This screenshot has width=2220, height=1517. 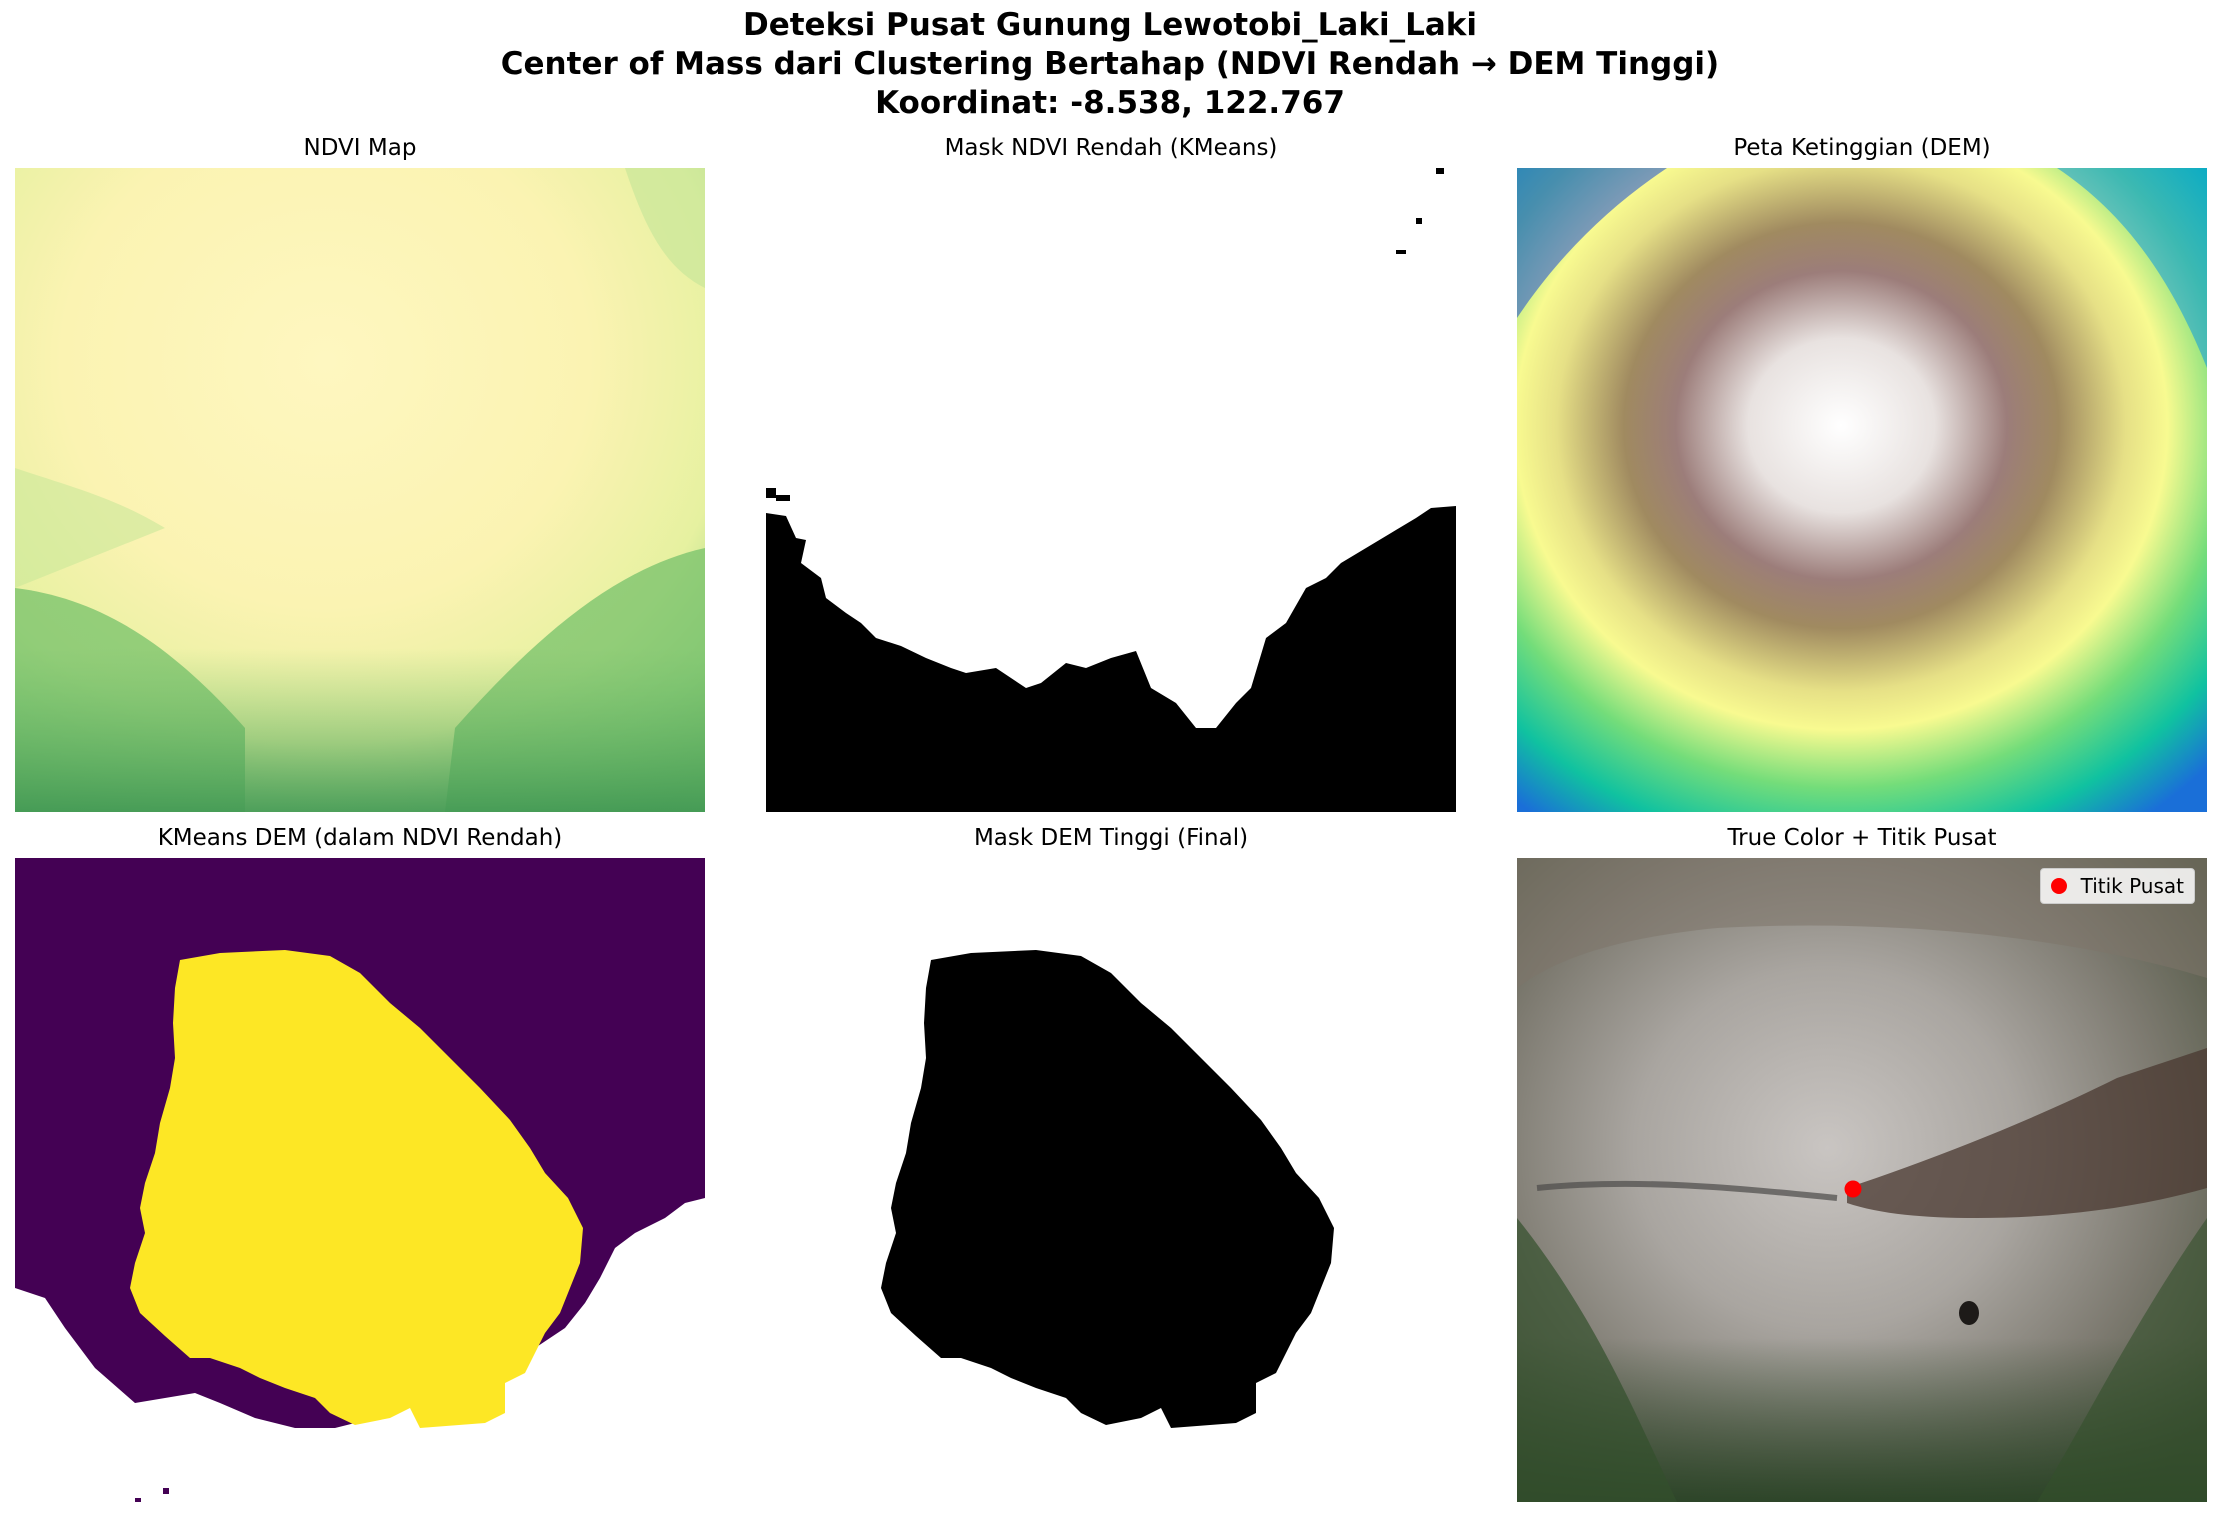 What do you see at coordinates (2132, 886) in the screenshot?
I see `legend-label: Titik Pusat` at bounding box center [2132, 886].